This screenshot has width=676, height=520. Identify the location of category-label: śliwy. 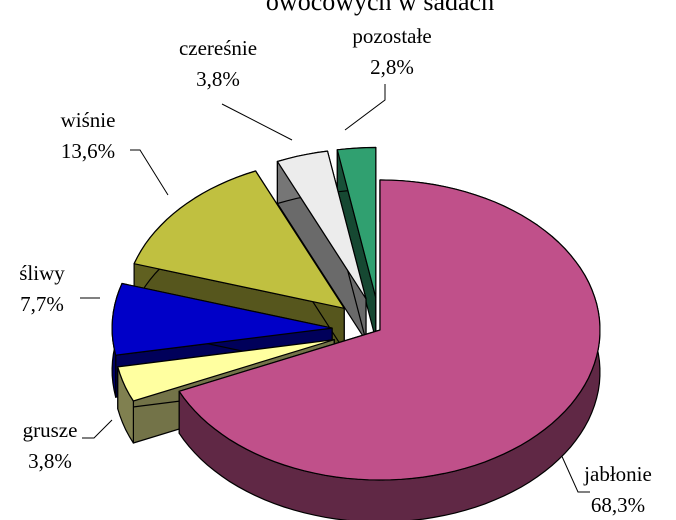
(42, 273).